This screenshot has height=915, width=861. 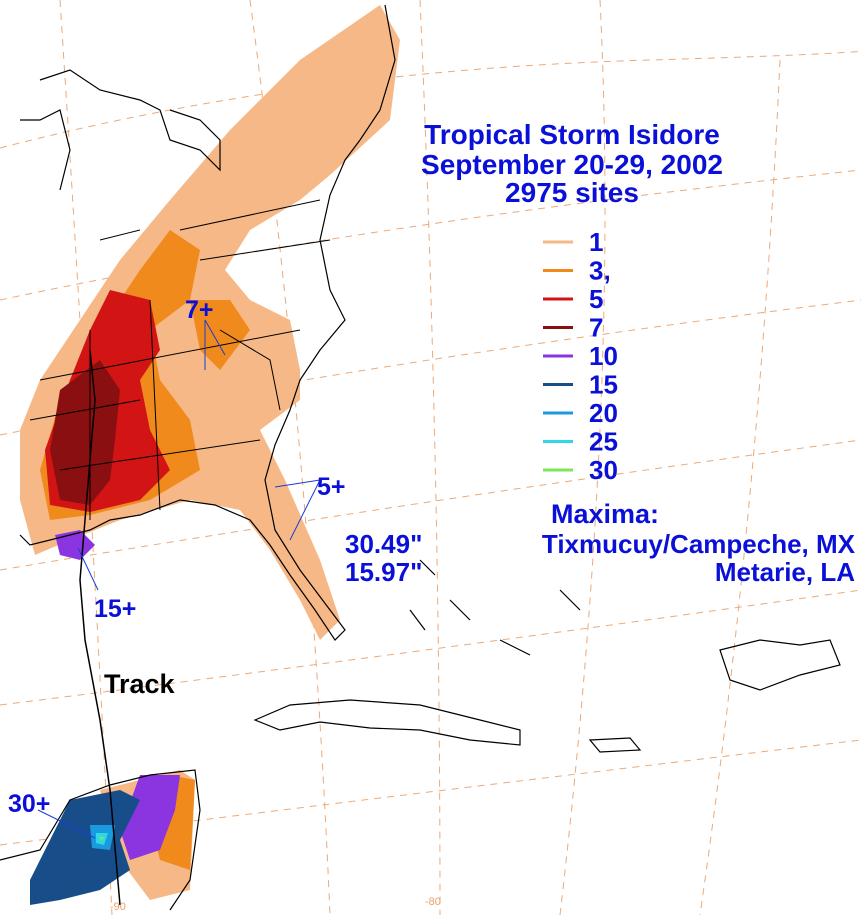 I want to click on label-7-plus: 7+, so click(x=199, y=310).